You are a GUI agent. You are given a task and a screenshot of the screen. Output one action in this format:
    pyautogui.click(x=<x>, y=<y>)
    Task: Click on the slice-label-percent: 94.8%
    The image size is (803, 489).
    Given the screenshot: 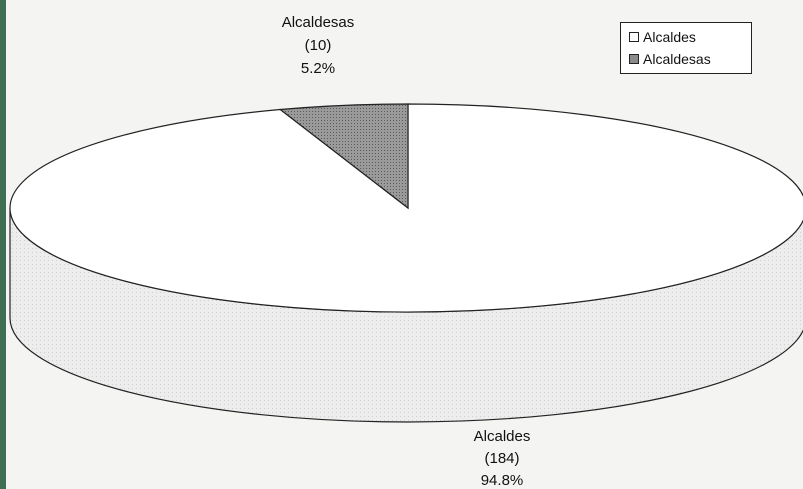 What is the action you would take?
    pyautogui.click(x=502, y=480)
    